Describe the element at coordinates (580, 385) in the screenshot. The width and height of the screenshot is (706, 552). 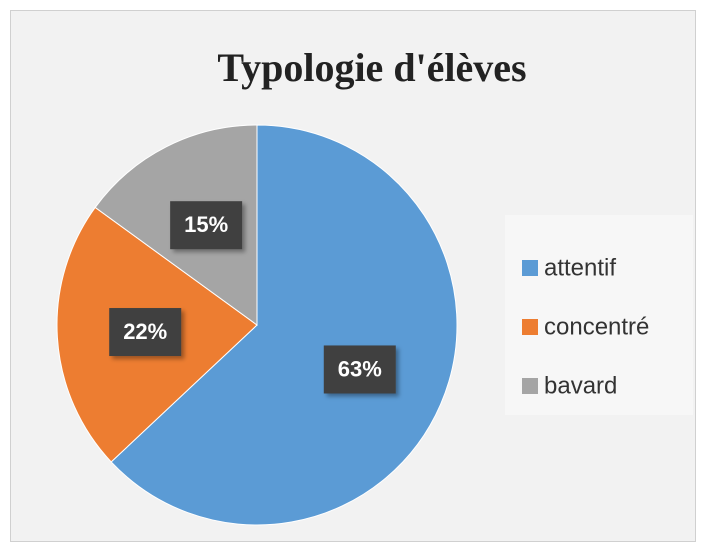
I see `legend-label: bavard` at that location.